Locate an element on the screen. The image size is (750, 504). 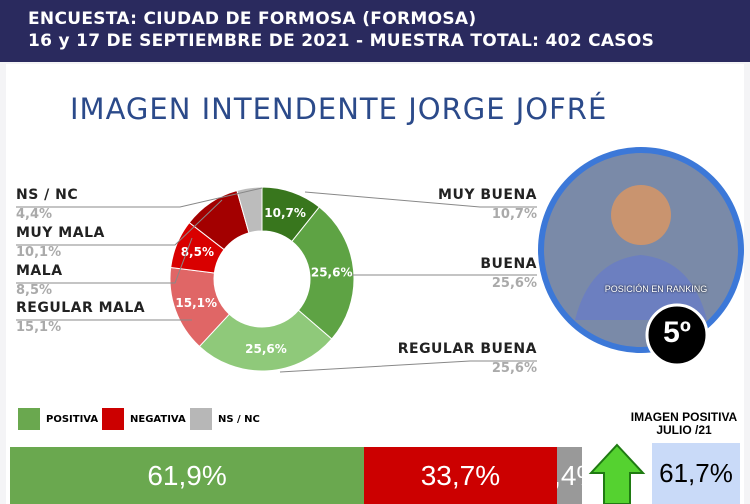
legend-label: NEGATIVA is located at coordinates (158, 419).